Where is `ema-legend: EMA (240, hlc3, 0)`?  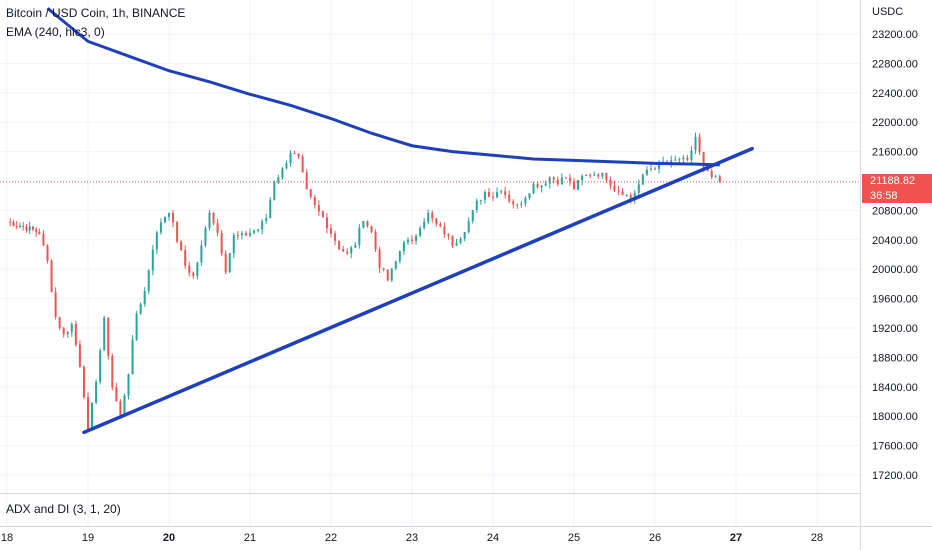 ema-legend: EMA (240, hlc3, 0) is located at coordinates (55, 32).